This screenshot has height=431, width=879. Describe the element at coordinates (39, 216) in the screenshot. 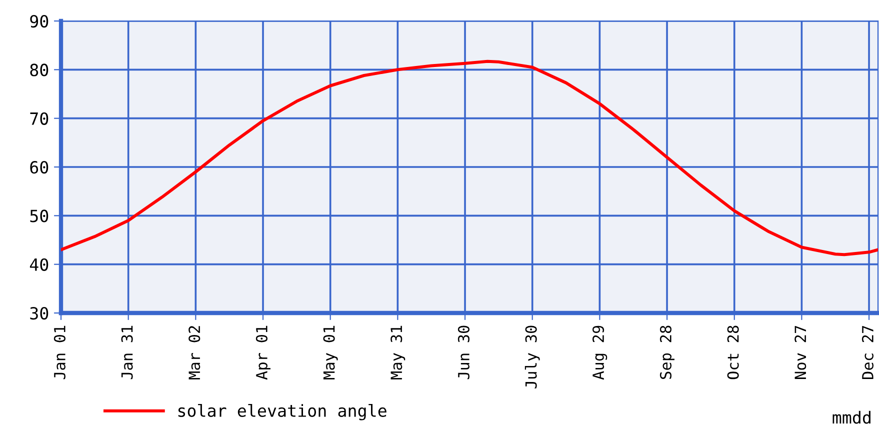

I see `y-tick-label: 50` at that location.